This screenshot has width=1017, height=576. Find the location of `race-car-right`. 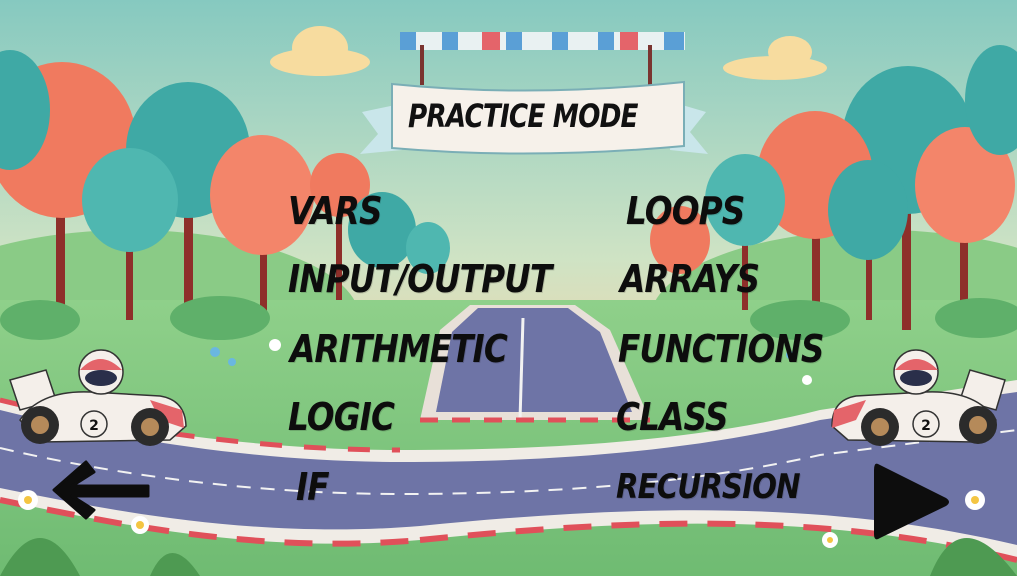

race-car-right is located at coordinates (918, 397).